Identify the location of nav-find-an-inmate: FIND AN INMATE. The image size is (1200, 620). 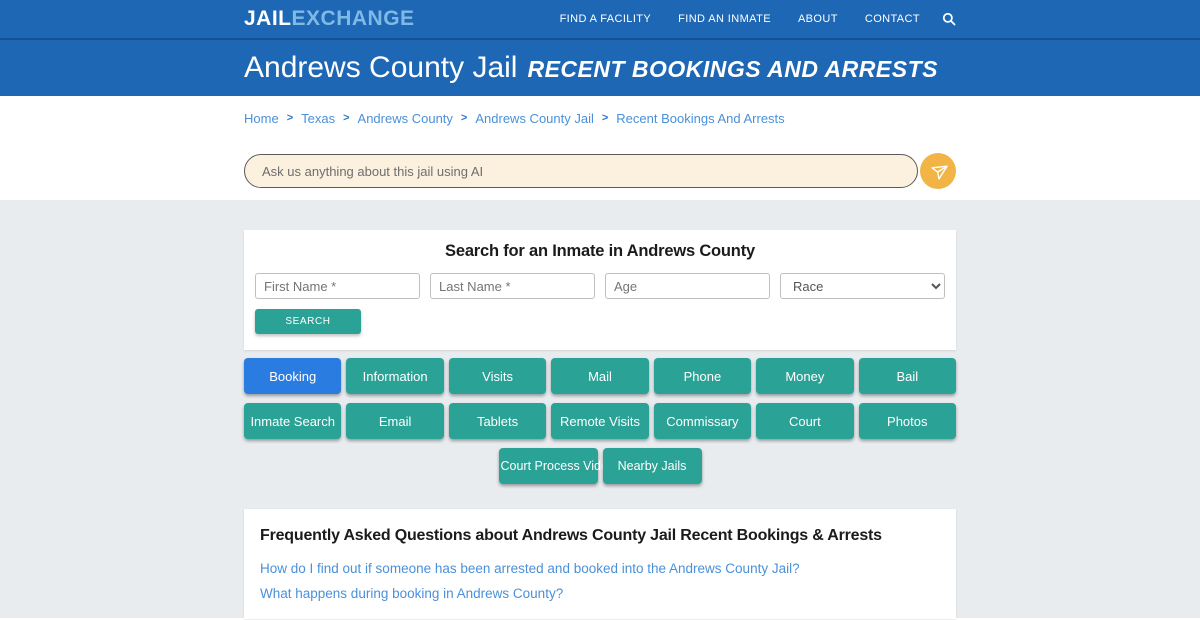
(724, 19).